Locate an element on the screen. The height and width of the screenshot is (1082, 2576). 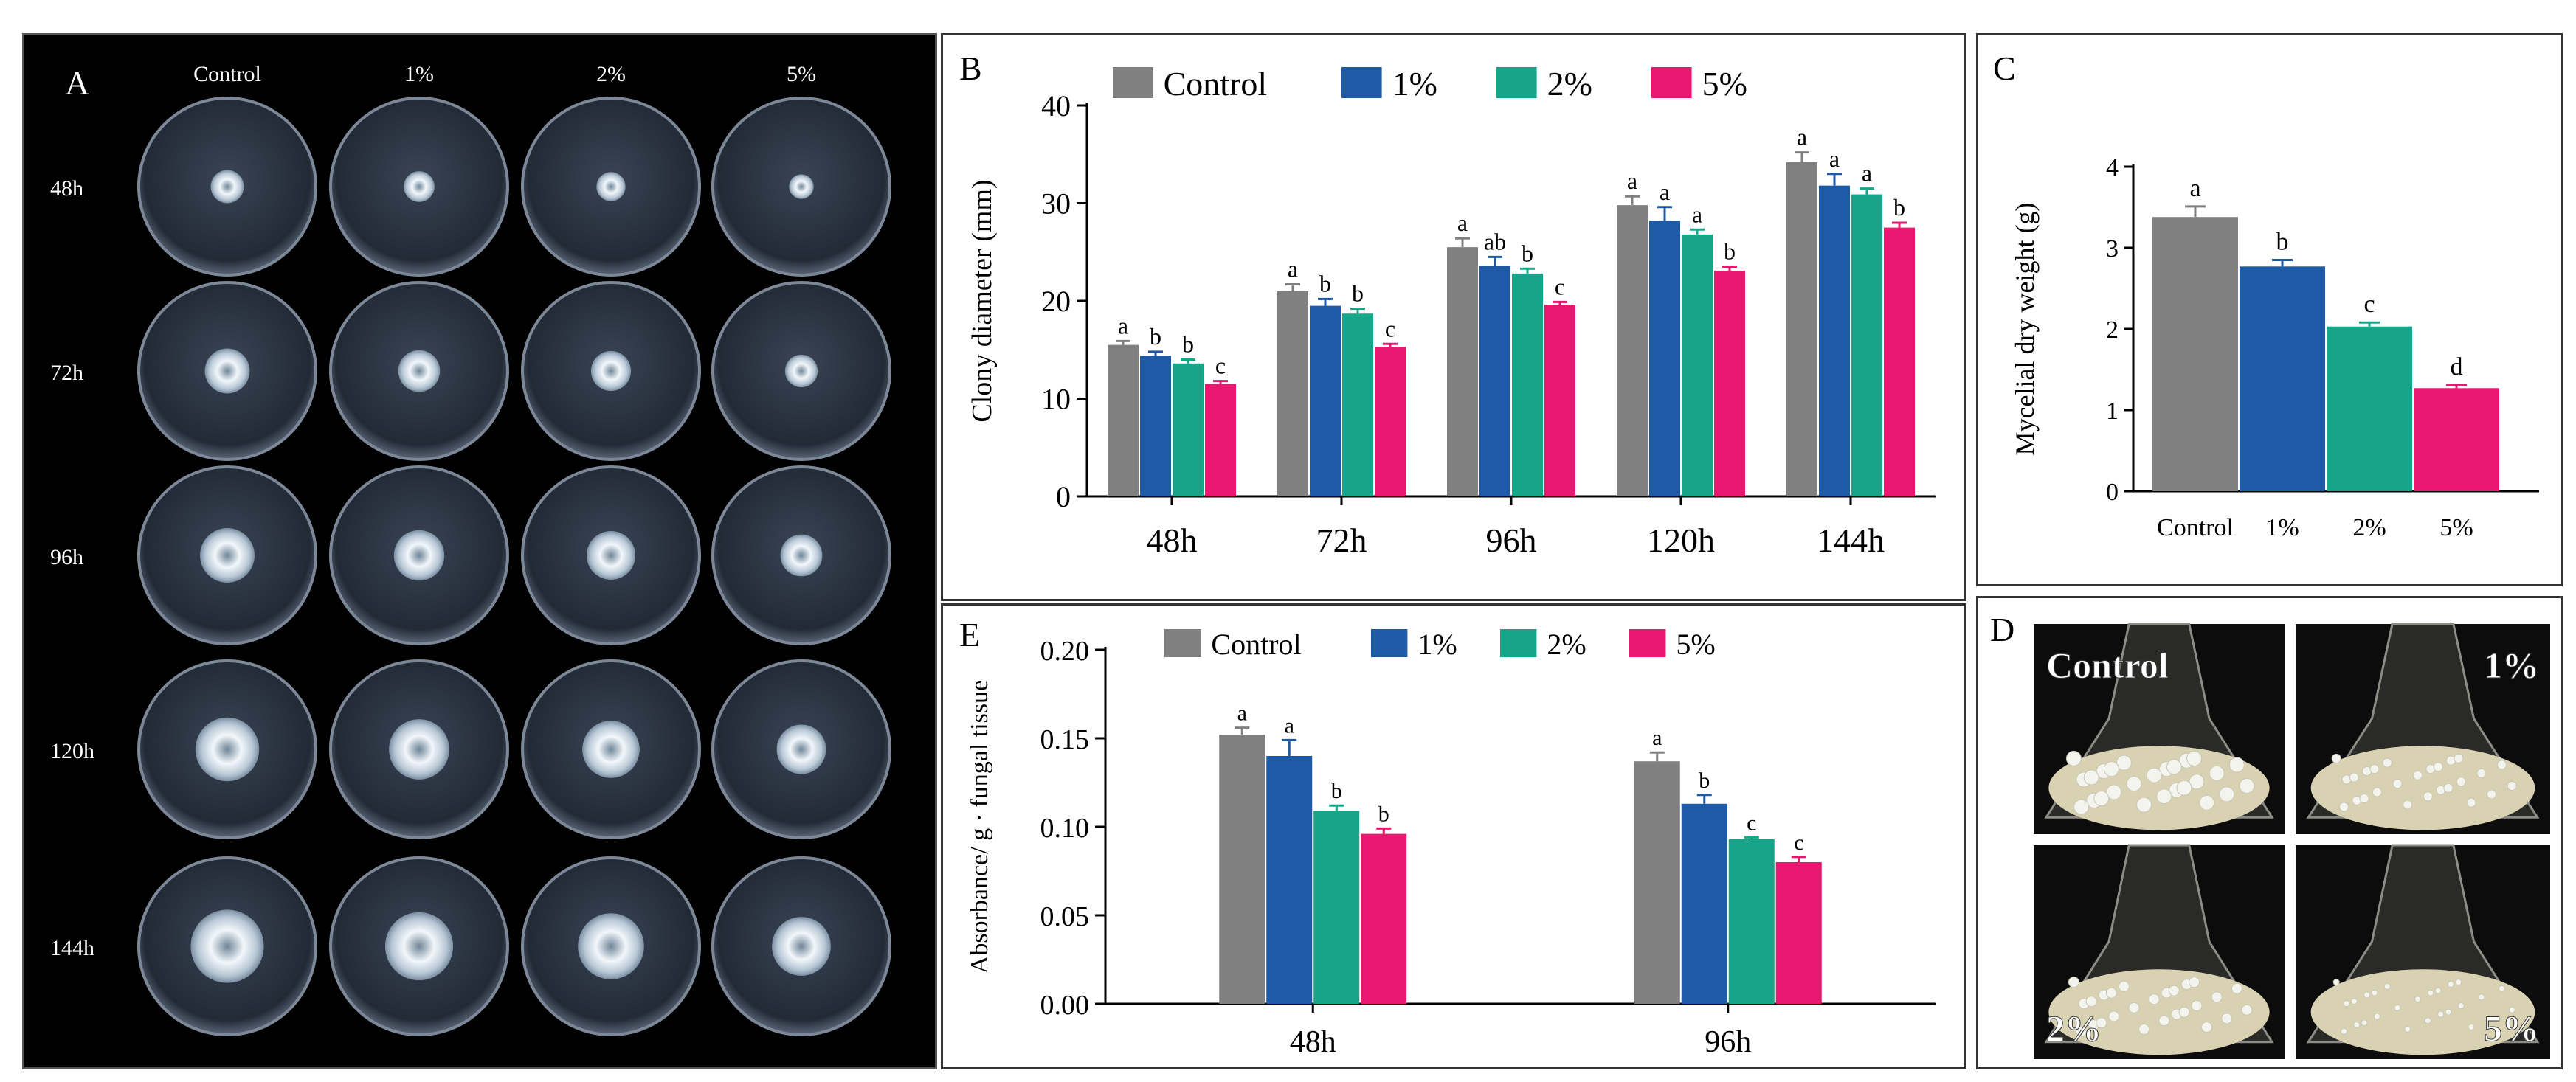
bar-5pct-96h is located at coordinates (1559, 400).